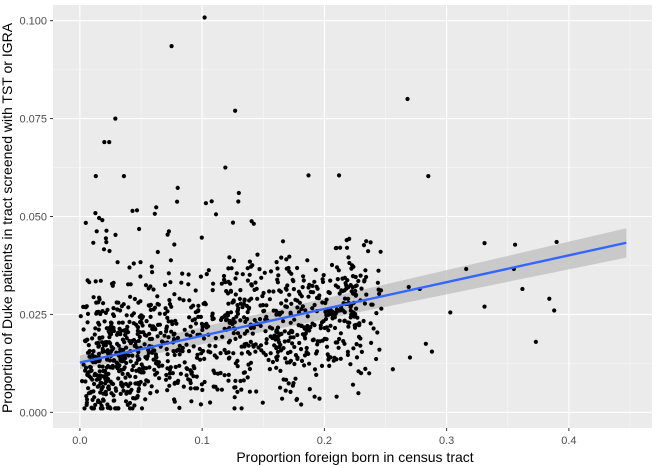  What do you see at coordinates (33, 120) in the screenshot?
I see `y-tick-label: 0.075` at bounding box center [33, 120].